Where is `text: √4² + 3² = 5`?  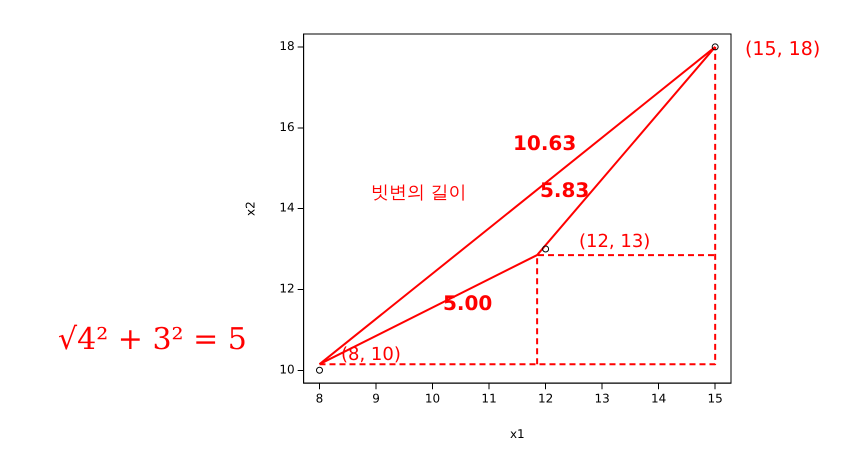
text: √4² + 3² = 5 is located at coordinates (152, 339).